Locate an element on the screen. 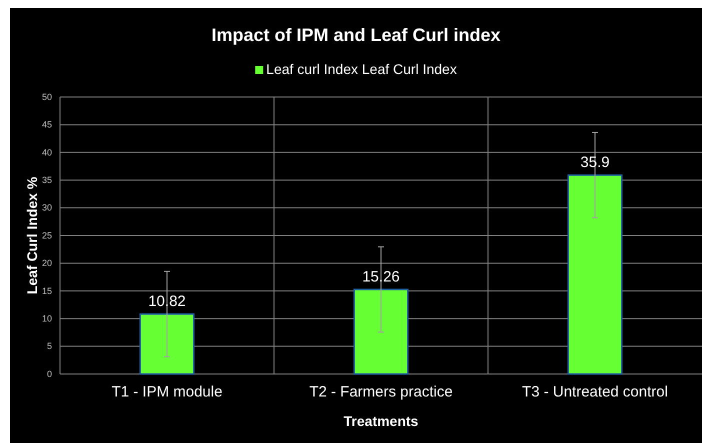 Image resolution: width=702 pixels, height=443 pixels. y-tick-label: 40 is located at coordinates (47, 152).